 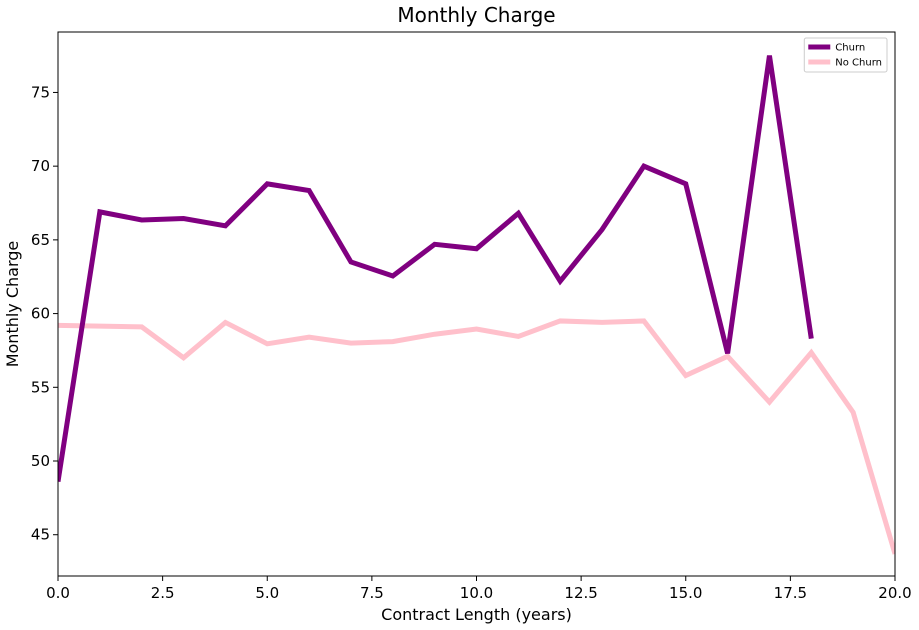 I want to click on x-tick-label: 5.0, so click(x=267, y=593).